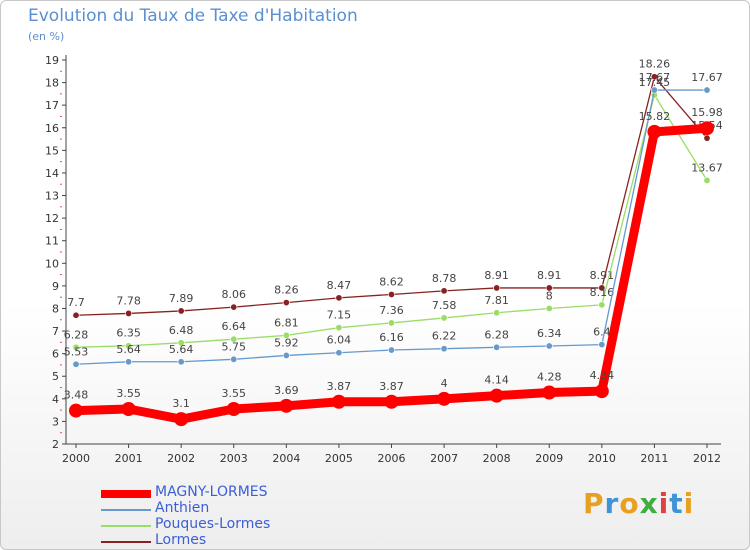 This screenshot has height=550, width=750. I want to click on legend-swatch, so click(126, 494).